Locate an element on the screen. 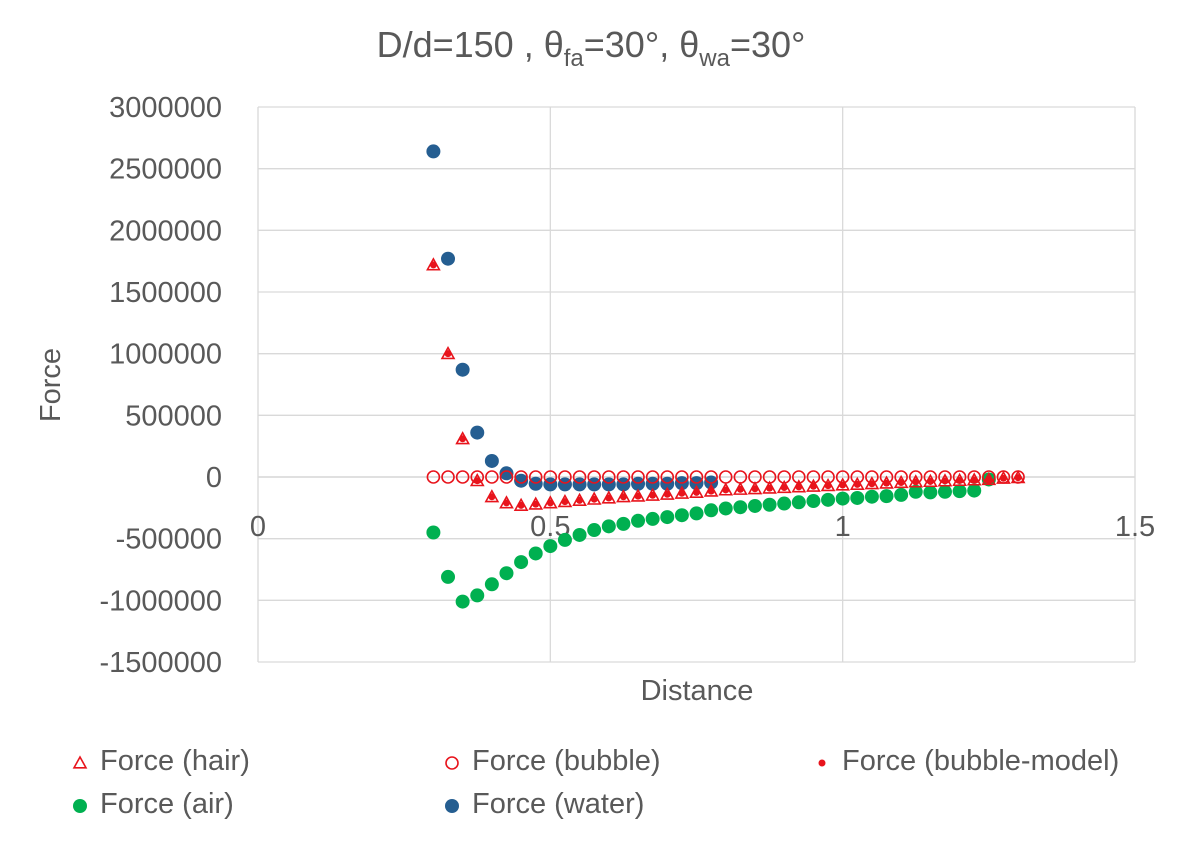 The width and height of the screenshot is (1183, 856). legend-label: Force (air) is located at coordinates (167, 804).